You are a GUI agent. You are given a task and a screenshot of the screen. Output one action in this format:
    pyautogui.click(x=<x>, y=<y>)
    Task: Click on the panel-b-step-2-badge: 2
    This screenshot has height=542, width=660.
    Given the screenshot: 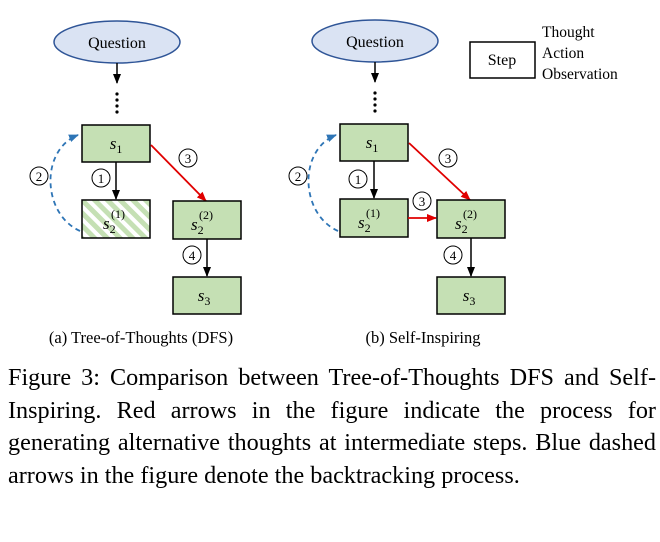 What is the action you would take?
    pyautogui.click(x=298, y=176)
    